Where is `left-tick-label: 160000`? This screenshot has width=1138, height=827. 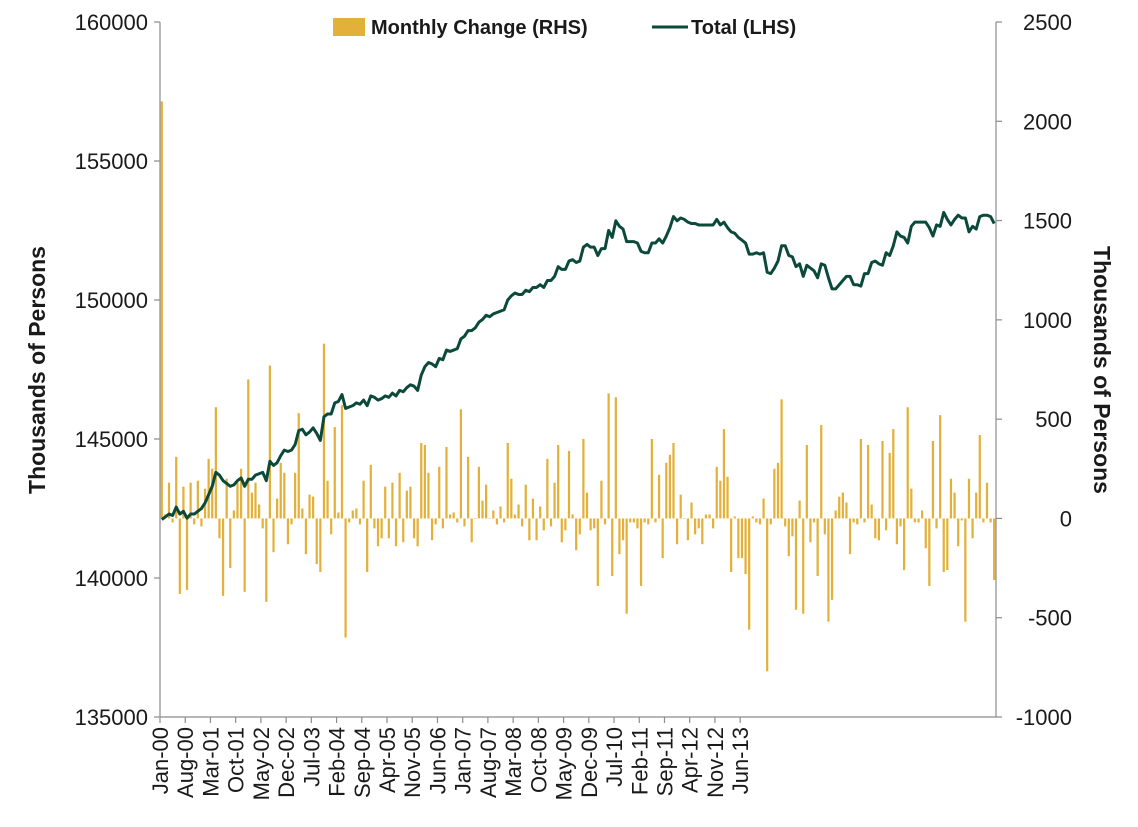 left-tick-label: 160000 is located at coordinates (111, 22).